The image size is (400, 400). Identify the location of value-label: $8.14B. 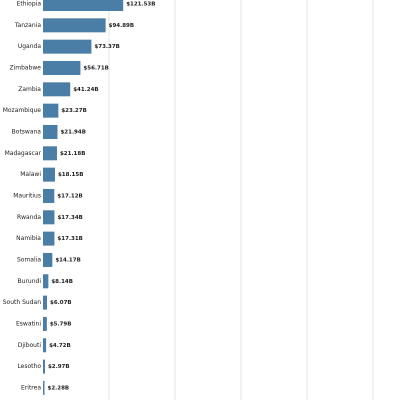
(62, 282).